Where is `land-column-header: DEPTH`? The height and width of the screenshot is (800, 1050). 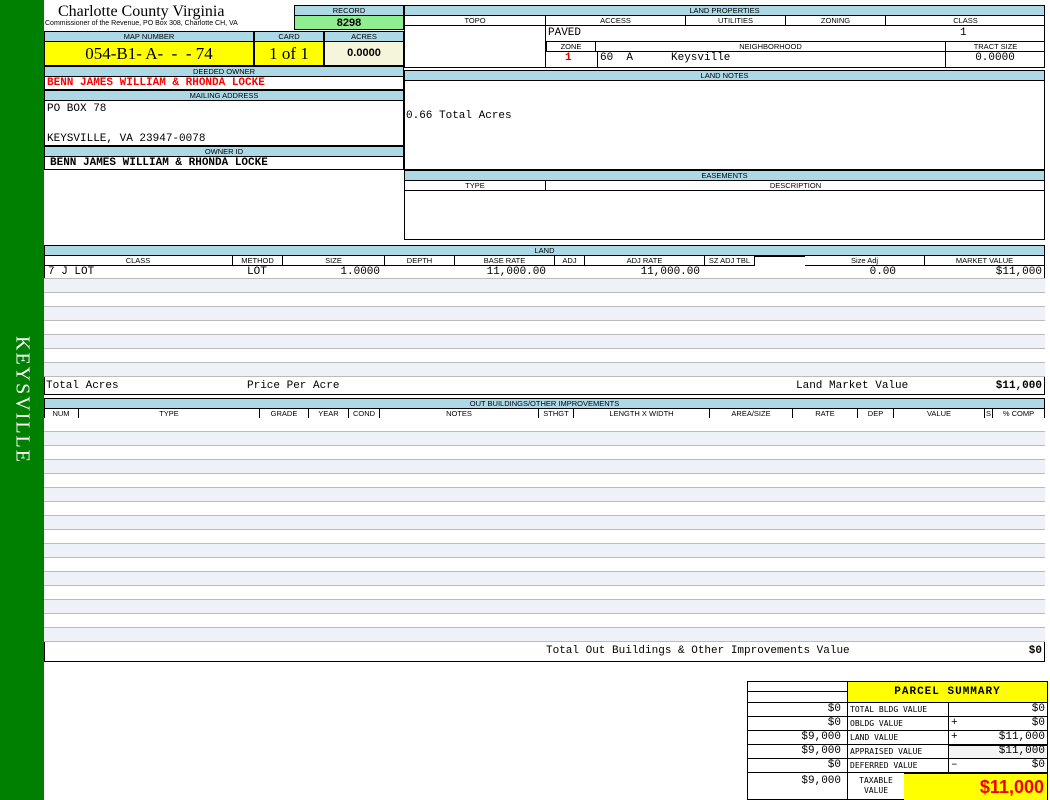
land-column-header: DEPTH is located at coordinates (420, 260).